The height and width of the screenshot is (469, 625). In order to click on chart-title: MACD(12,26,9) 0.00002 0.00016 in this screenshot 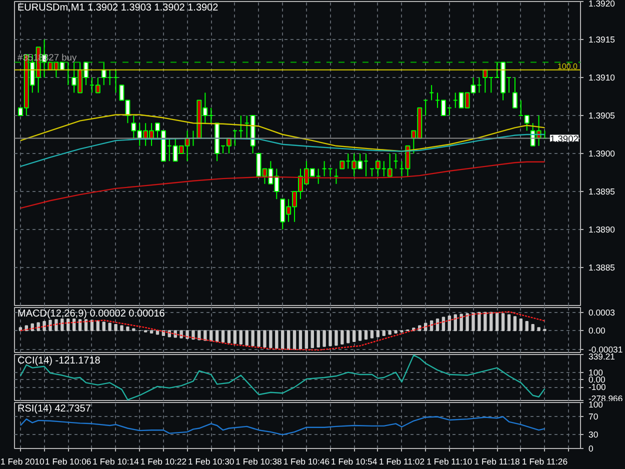, I will do `click(92, 314)`.